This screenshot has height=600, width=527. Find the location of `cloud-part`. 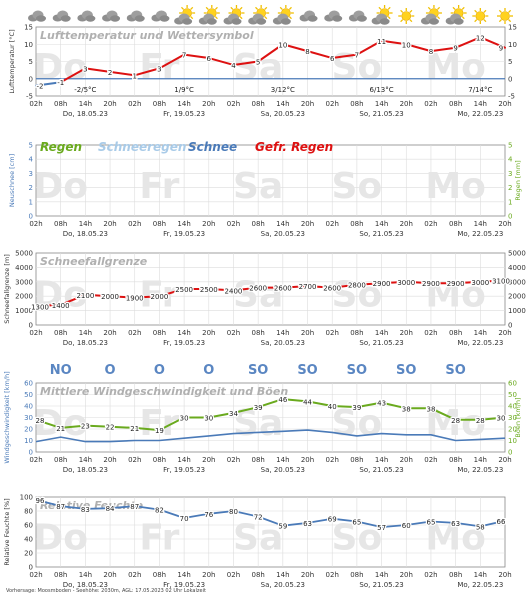

cloud-part is located at coordinates (458, 21).